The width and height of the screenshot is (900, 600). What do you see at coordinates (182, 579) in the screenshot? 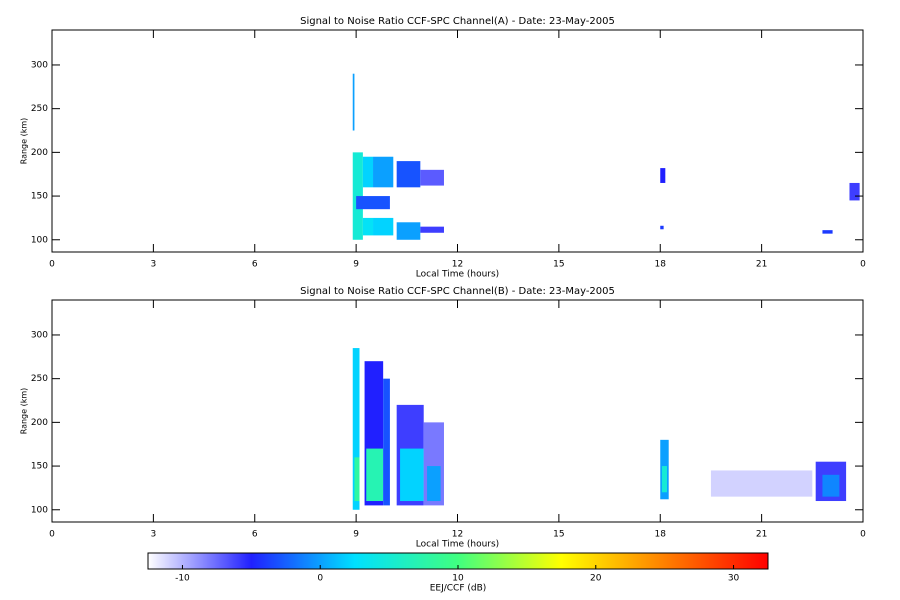
I see `colorbar-tick-label: -10` at bounding box center [182, 579].